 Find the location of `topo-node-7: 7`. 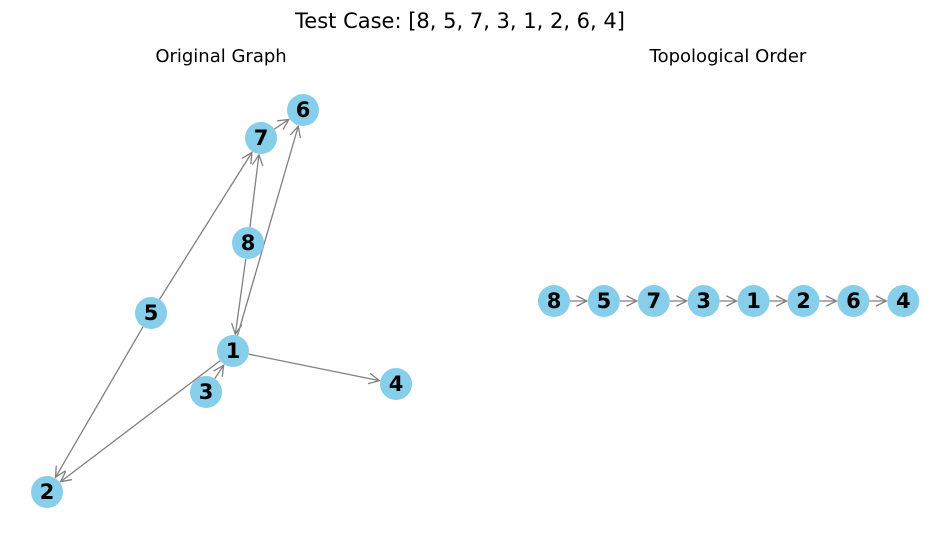

topo-node-7: 7 is located at coordinates (653, 301).